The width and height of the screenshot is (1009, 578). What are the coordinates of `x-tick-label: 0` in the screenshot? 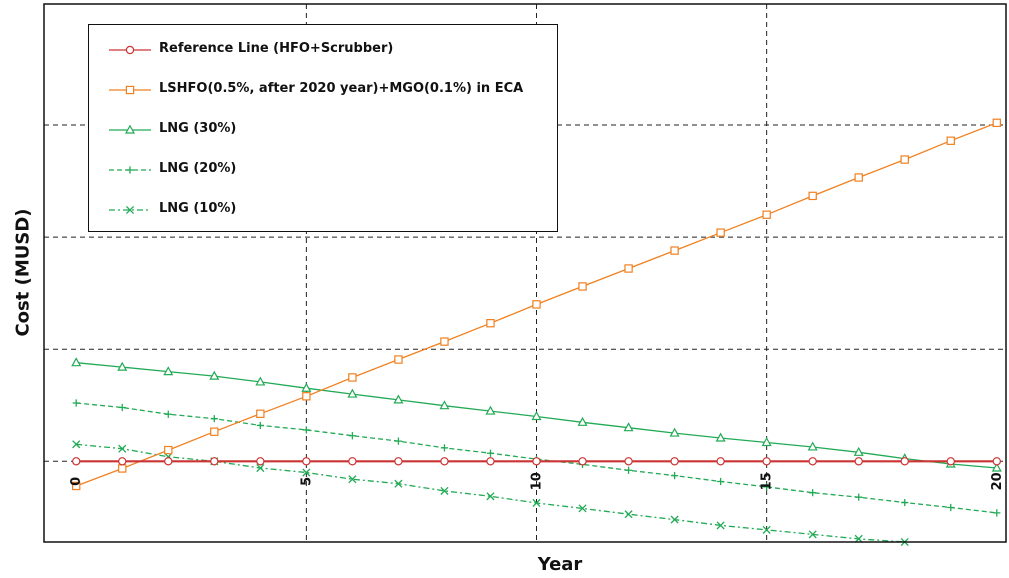 It's located at (76, 481).